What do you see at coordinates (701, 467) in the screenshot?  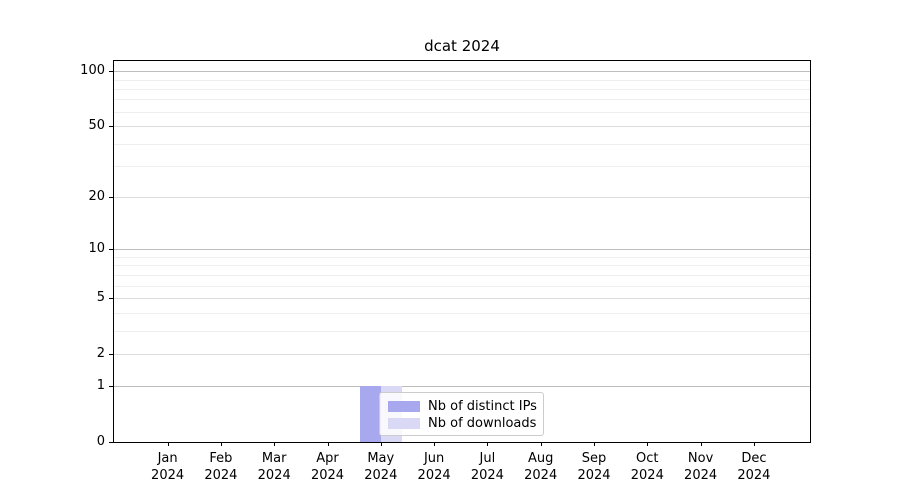 I see `x-tick-label: Nov 2024` at bounding box center [701, 467].